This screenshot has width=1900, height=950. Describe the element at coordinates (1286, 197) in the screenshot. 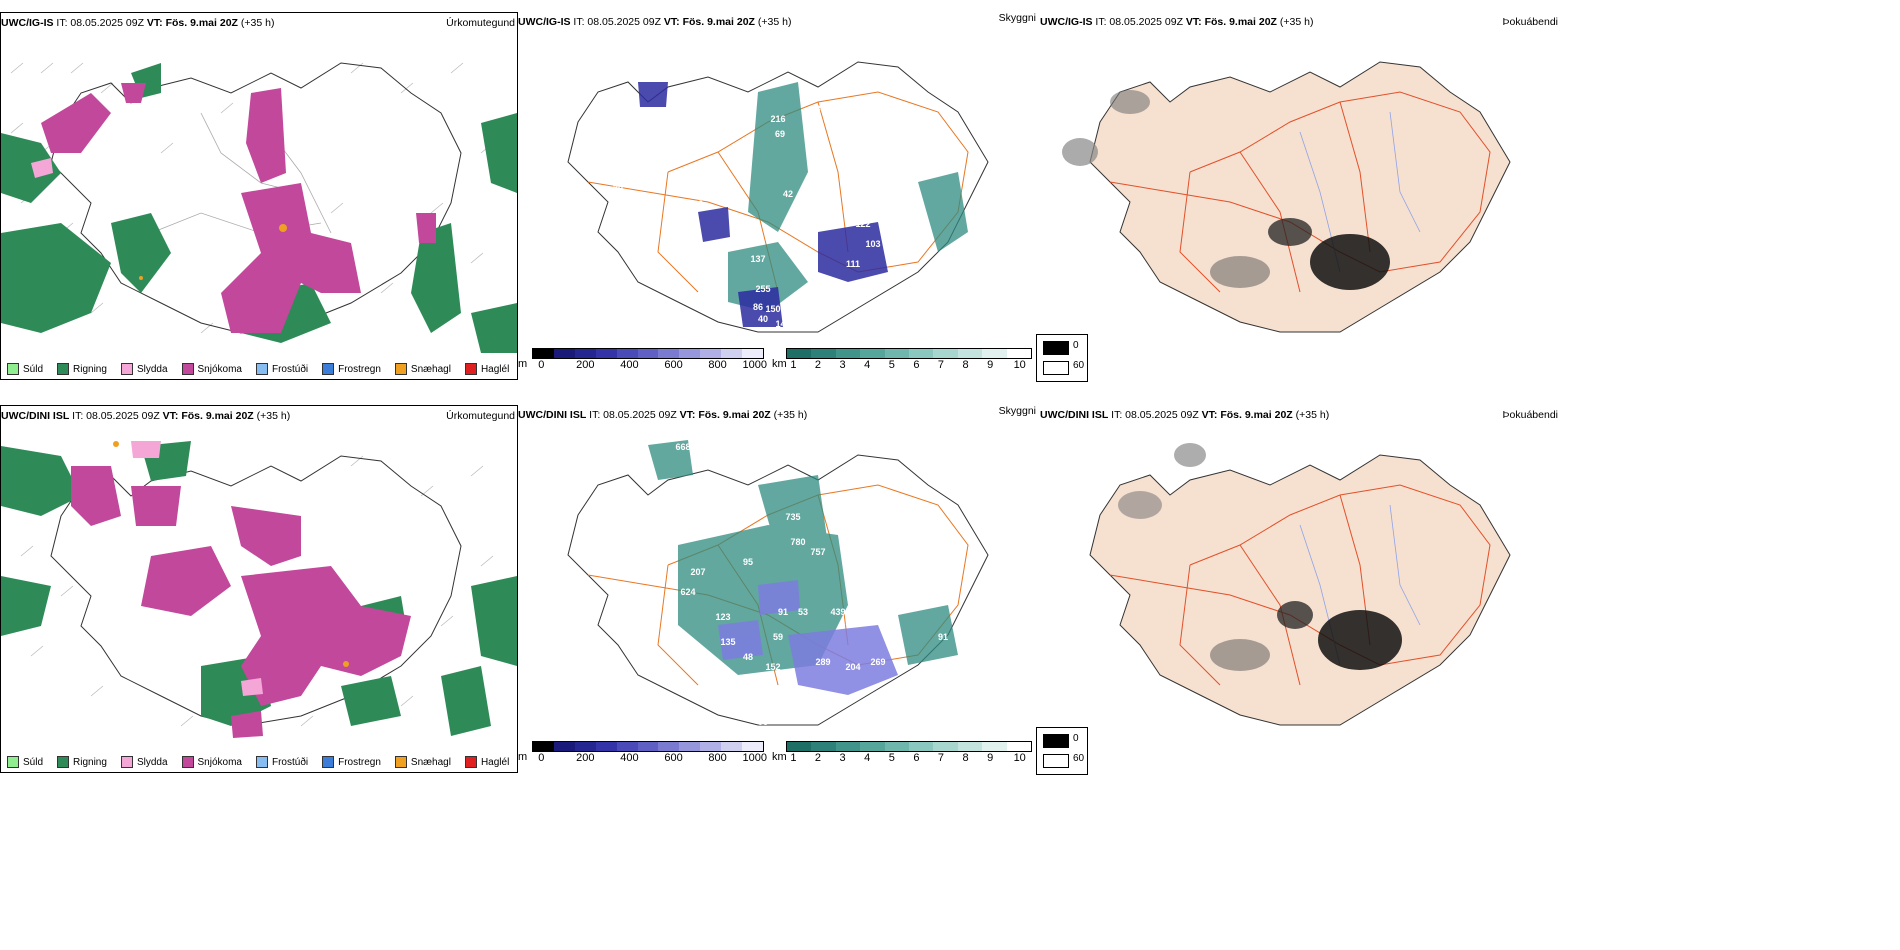

I see `fog-map-svg` at that location.